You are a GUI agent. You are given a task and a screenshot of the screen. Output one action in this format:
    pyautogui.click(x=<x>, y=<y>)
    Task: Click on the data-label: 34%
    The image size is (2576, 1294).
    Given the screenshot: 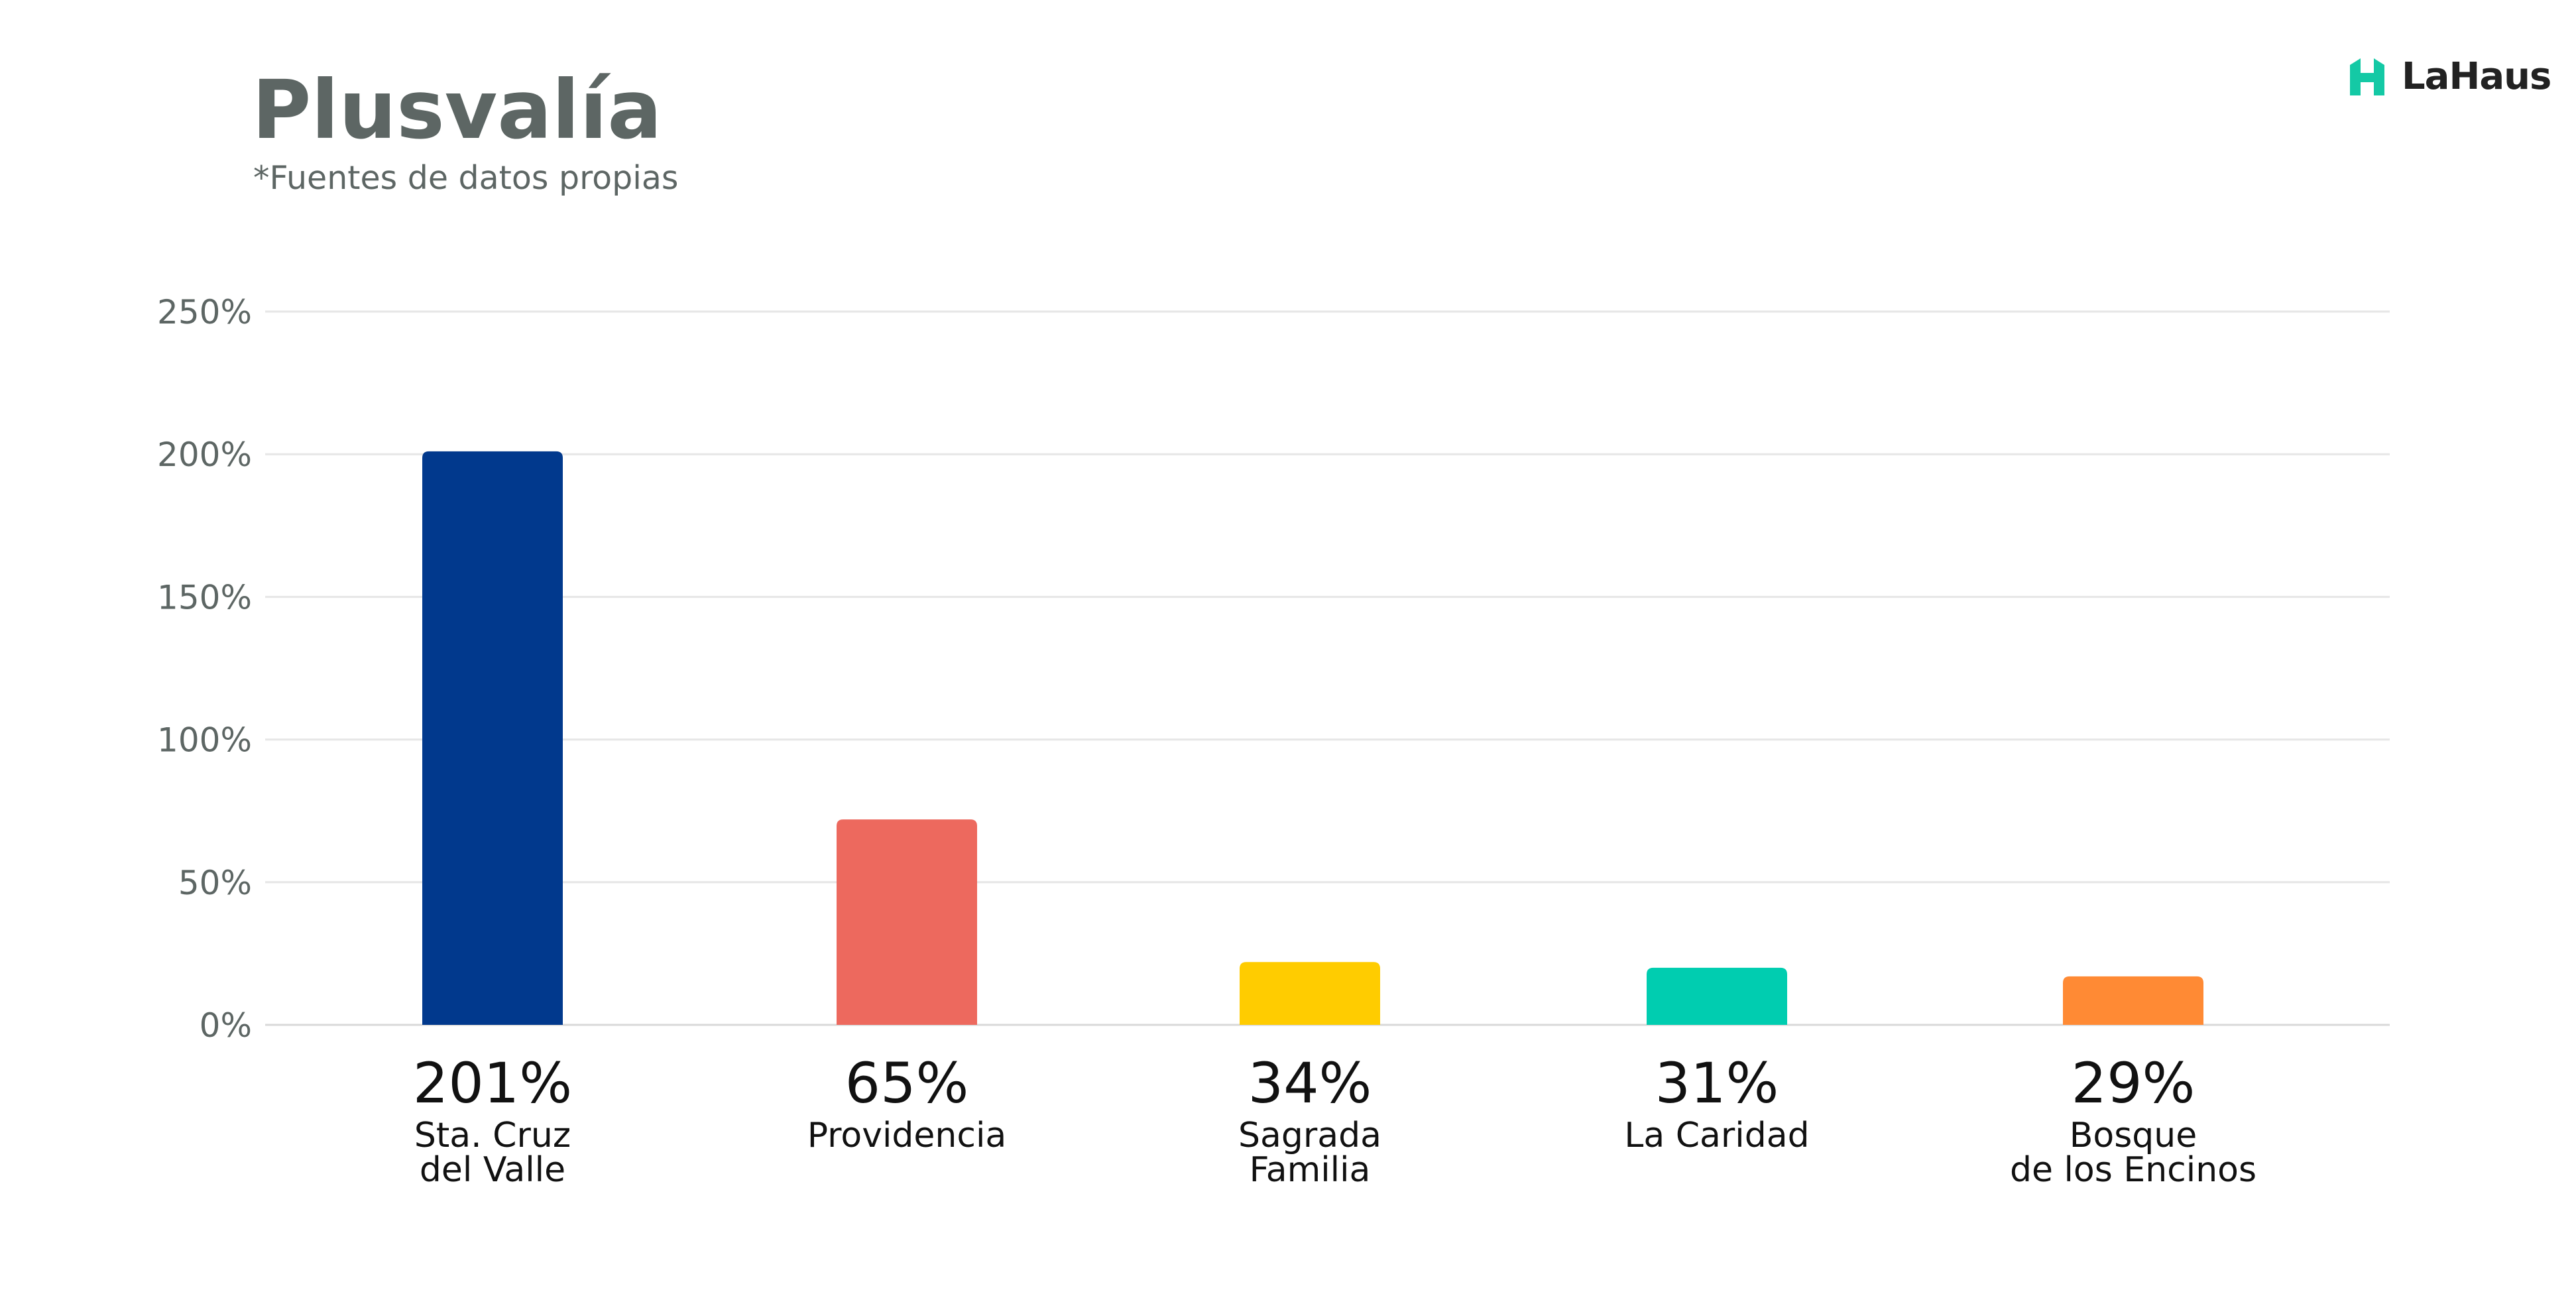 What is the action you would take?
    pyautogui.click(x=1310, y=1083)
    